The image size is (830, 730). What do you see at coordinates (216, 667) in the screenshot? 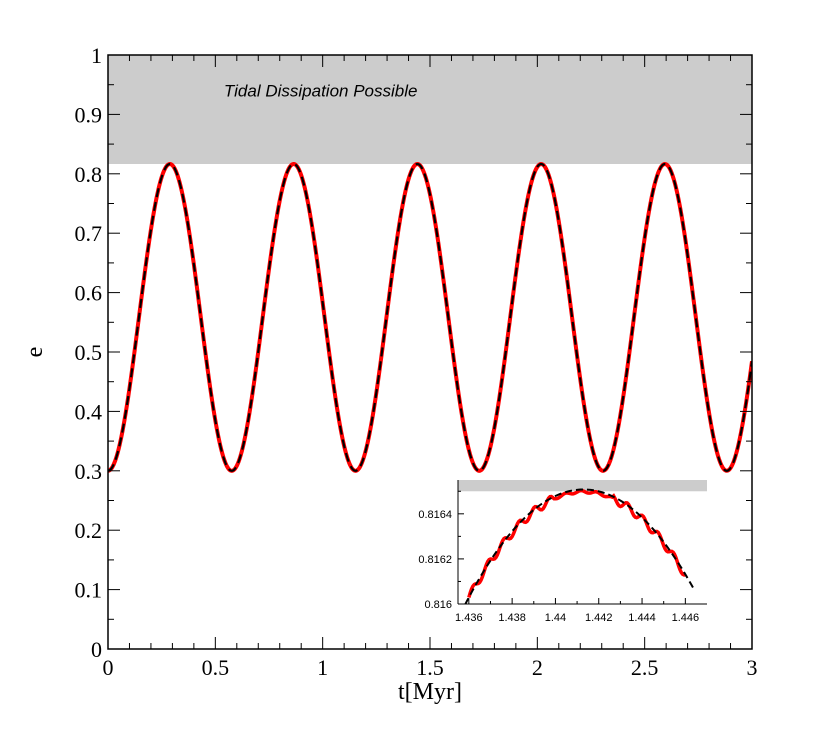
I see `x-tick-label: 0.5` at bounding box center [216, 667].